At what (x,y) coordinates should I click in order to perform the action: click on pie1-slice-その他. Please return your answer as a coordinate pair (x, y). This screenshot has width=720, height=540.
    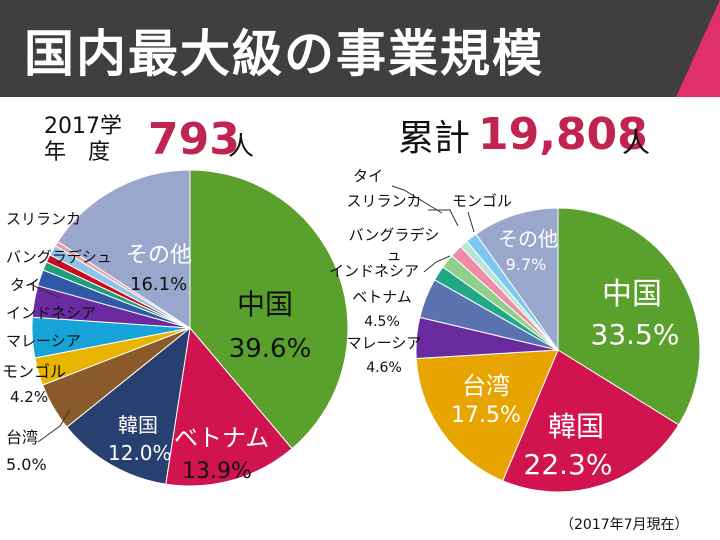
    Looking at the image, I should click on (124, 249).